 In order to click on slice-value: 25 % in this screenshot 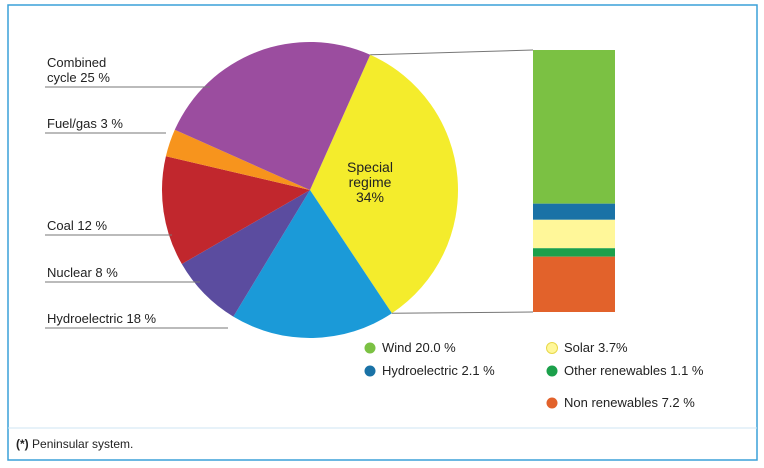, I will do `click(95, 77)`.